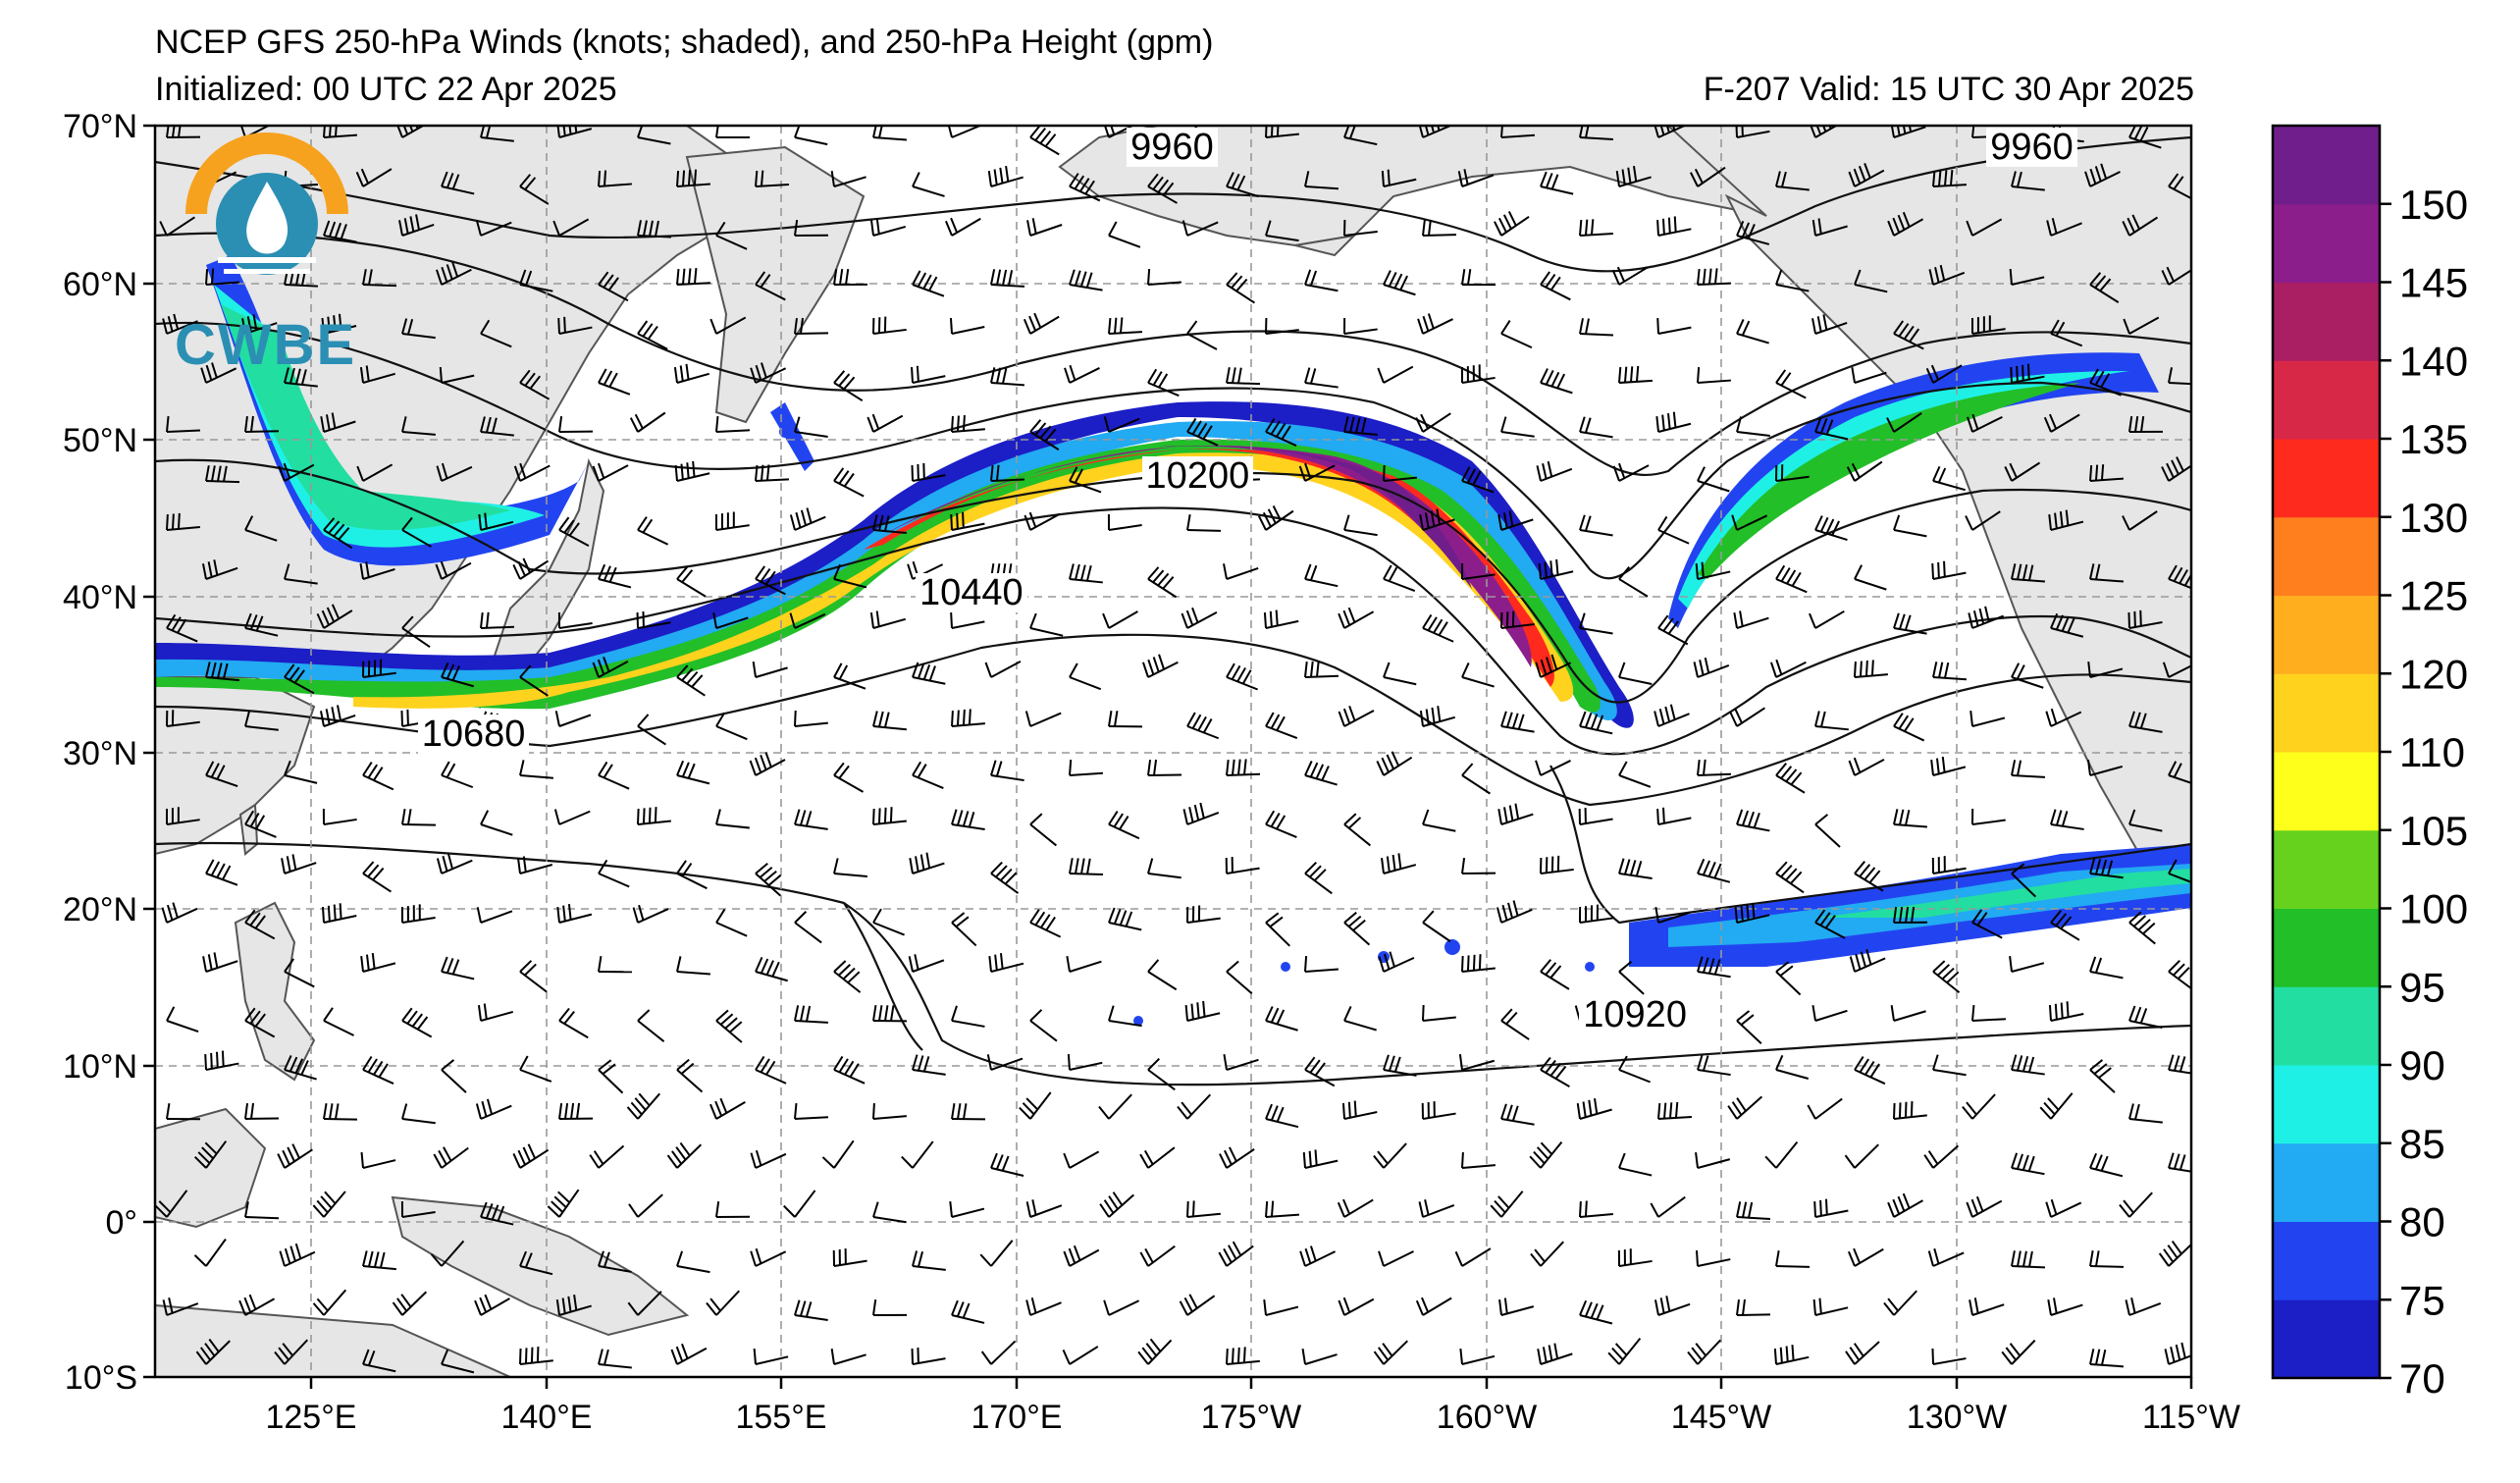 The height and width of the screenshot is (1483, 2520). What do you see at coordinates (2433, 283) in the screenshot?
I see `colorbar-label: 145` at bounding box center [2433, 283].